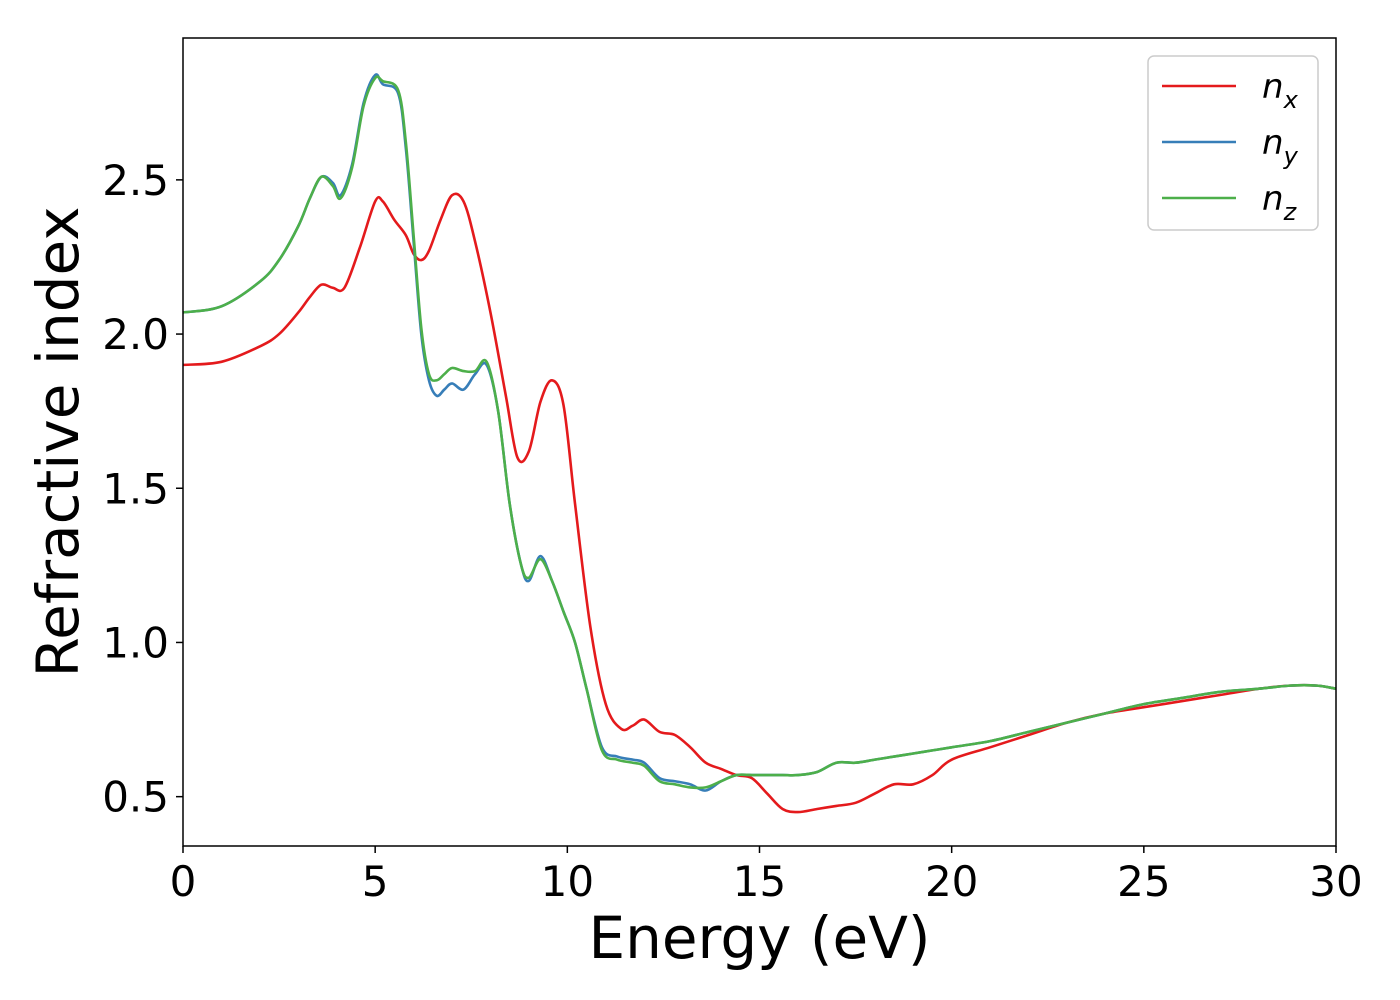 Image resolution: width=1400 pixels, height=1000 pixels. What do you see at coordinates (567, 881) in the screenshot?
I see `x-tick-label: 10` at bounding box center [567, 881].